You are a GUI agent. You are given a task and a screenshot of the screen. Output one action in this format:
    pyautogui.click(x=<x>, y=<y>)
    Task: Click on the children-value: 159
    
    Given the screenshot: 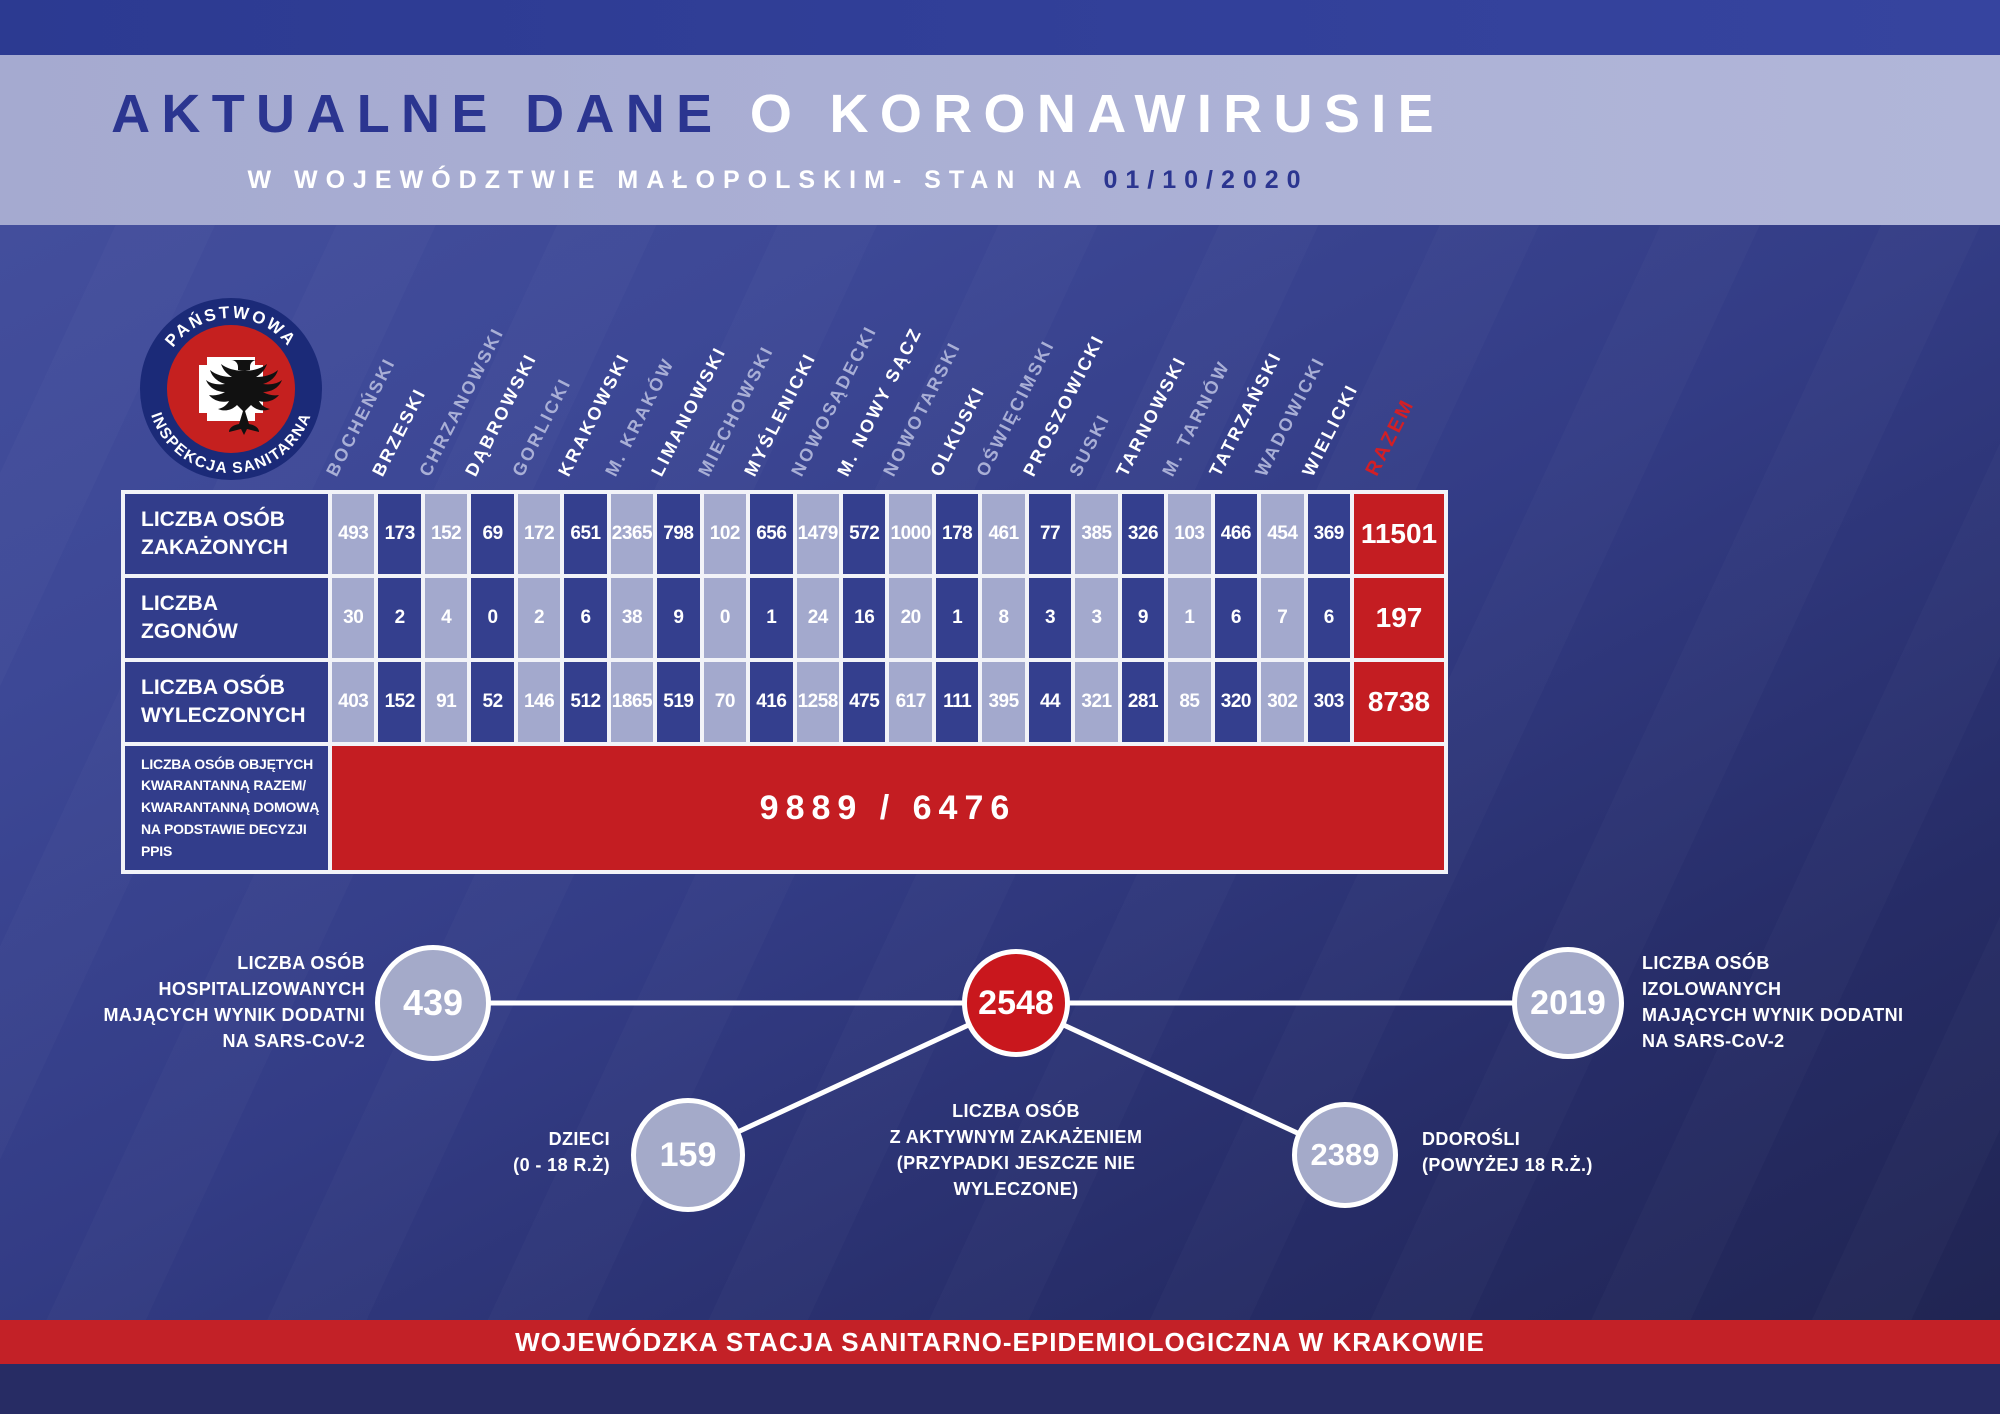 What is the action you would take?
    pyautogui.click(x=688, y=1154)
    